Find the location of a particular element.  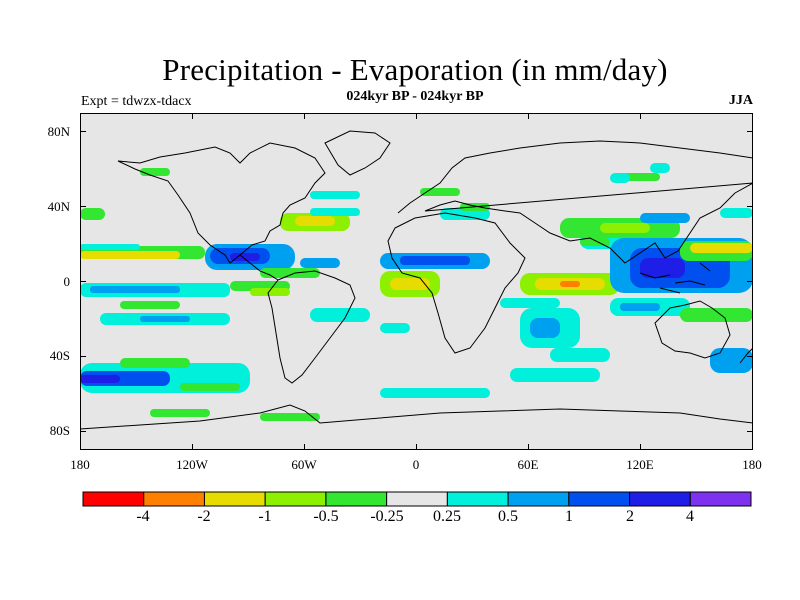

colorbar is located at coordinates (417, 499).